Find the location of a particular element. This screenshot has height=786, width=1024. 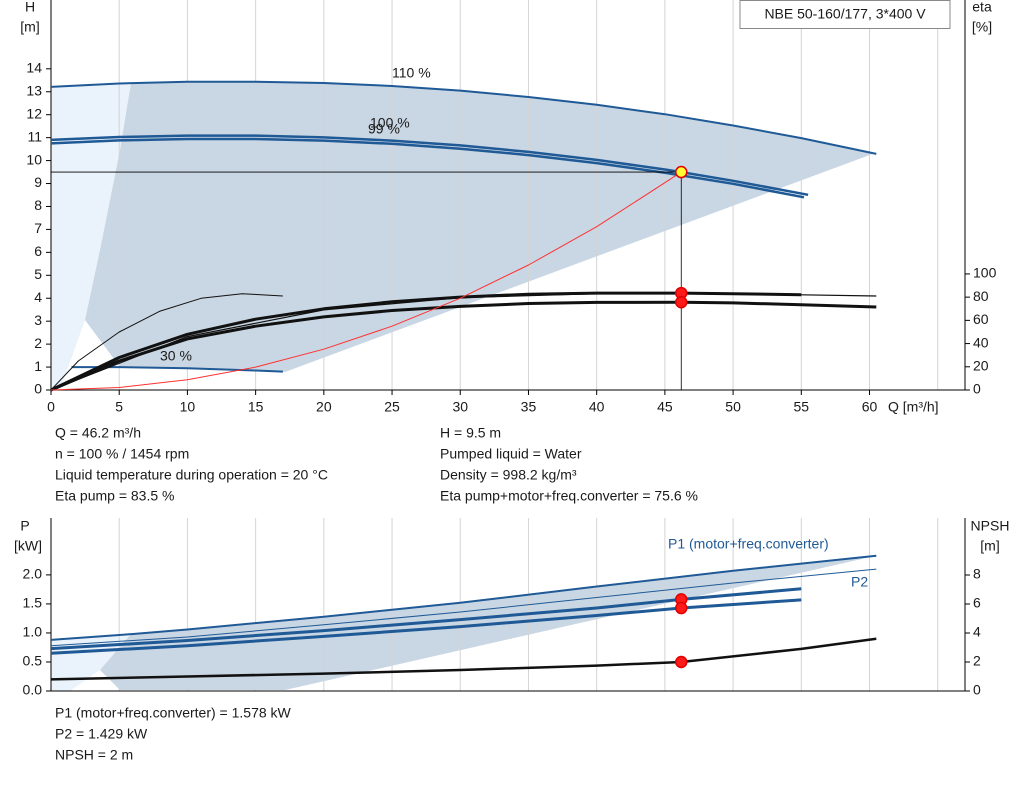

y-axis-label: H is located at coordinates (30, 7).